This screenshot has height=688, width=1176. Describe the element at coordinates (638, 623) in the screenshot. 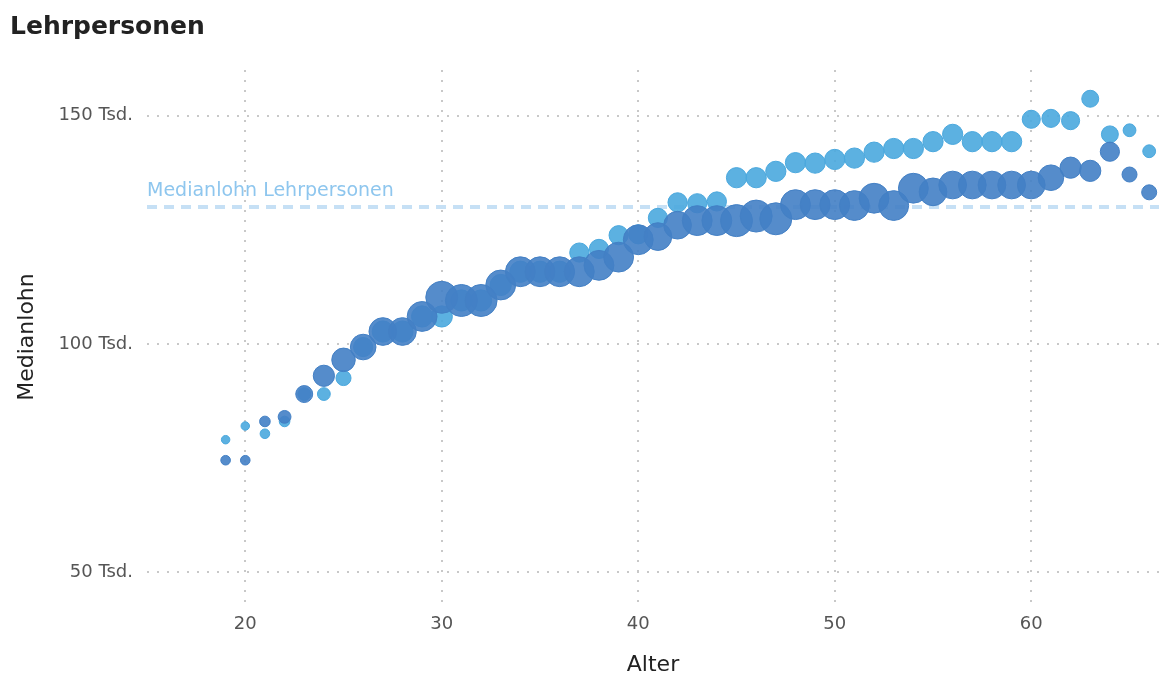

I see `x-tick-label: 40` at that location.